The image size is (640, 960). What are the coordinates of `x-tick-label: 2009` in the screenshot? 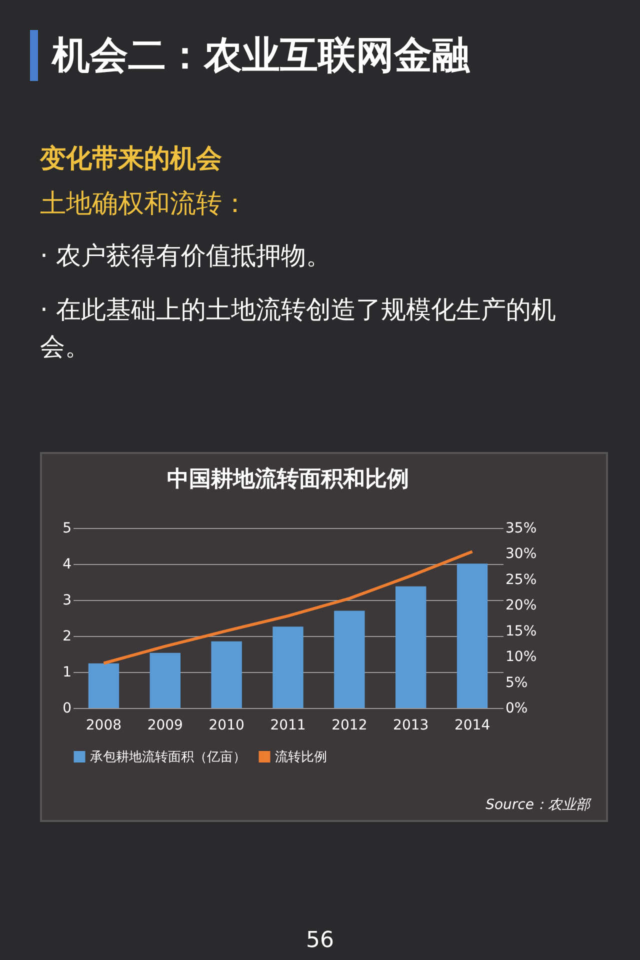 It's located at (165, 726).